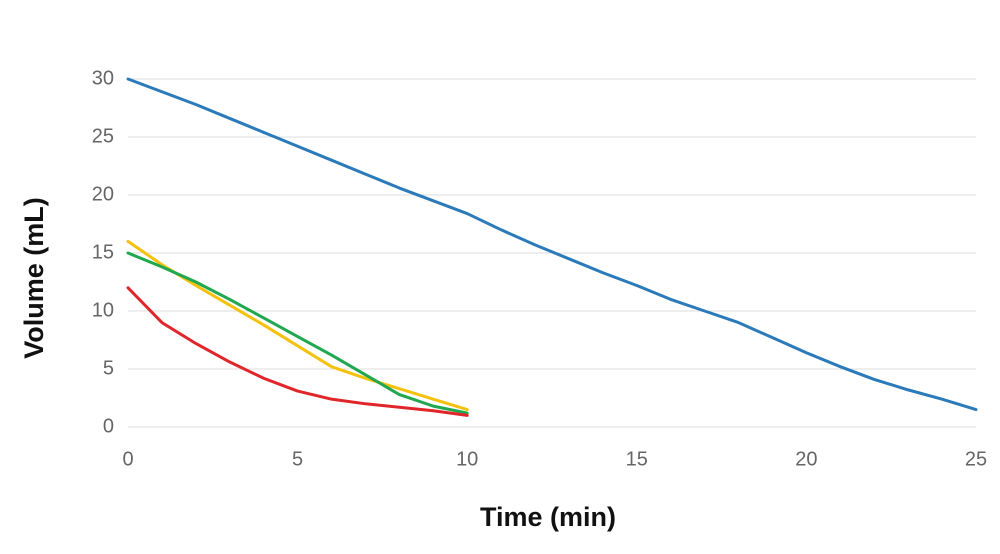  I want to click on y-tick-label: 10, so click(103, 310).